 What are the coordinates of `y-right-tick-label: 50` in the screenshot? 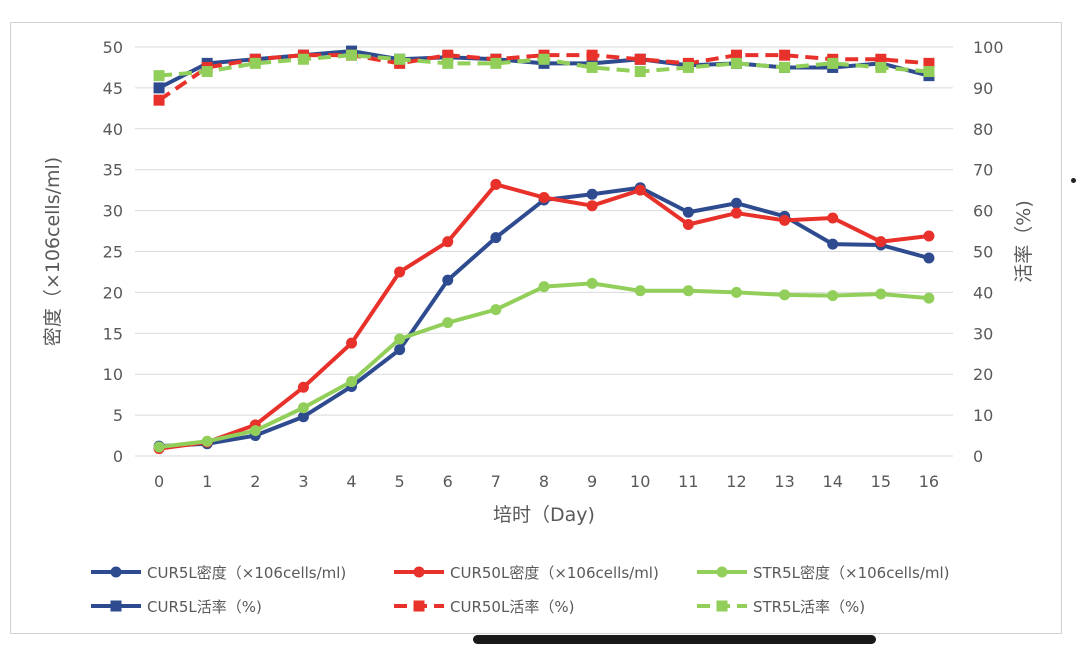 It's located at (983, 252).